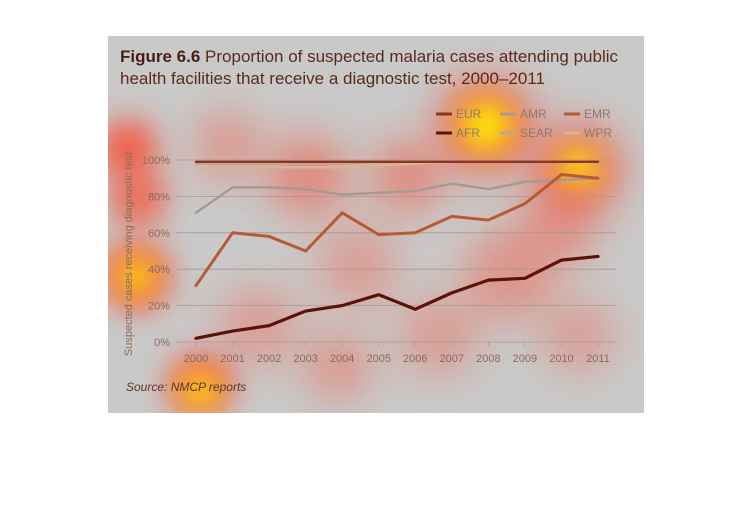  I want to click on source-label: Source:, so click(147, 387).